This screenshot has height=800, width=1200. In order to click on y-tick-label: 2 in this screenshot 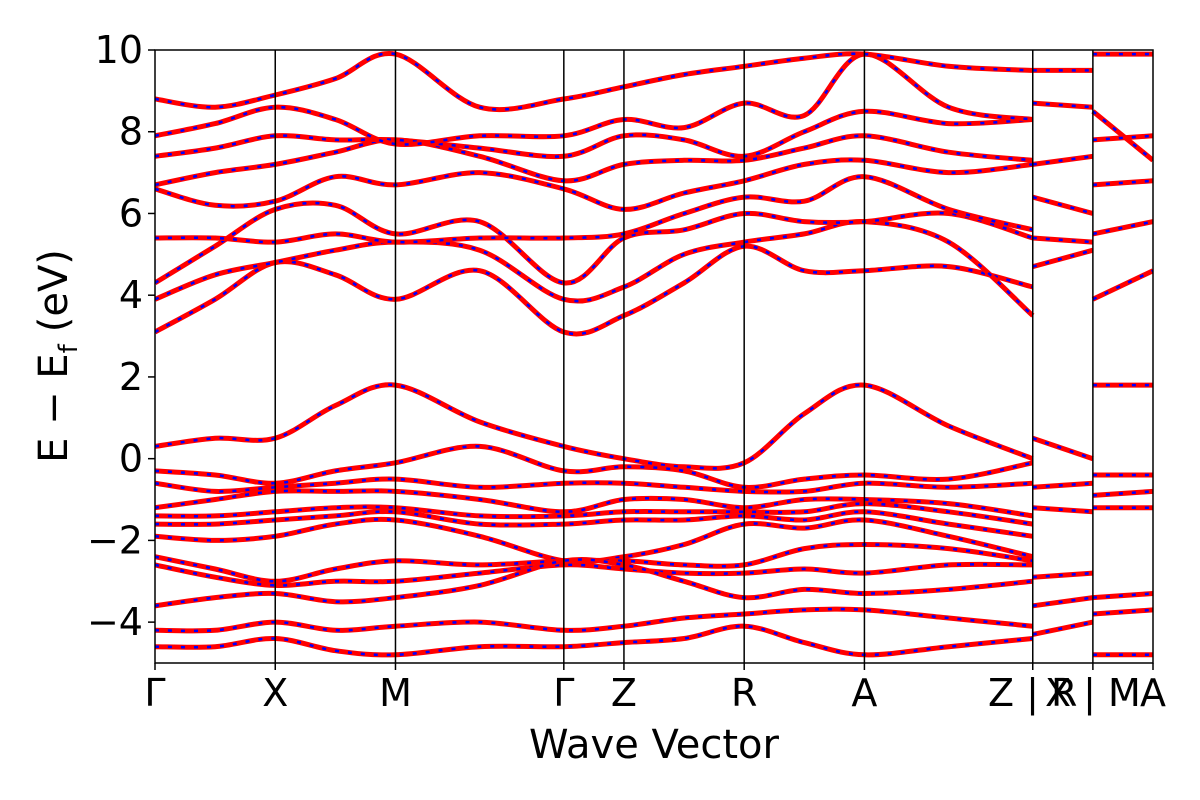, I will do `click(131, 377)`.